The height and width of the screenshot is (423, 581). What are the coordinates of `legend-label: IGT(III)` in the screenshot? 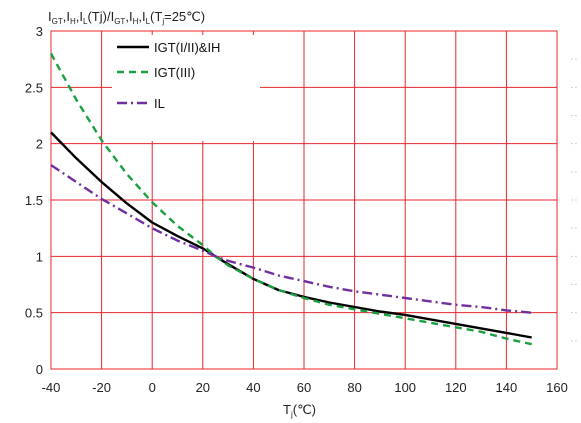 It's located at (174, 72).